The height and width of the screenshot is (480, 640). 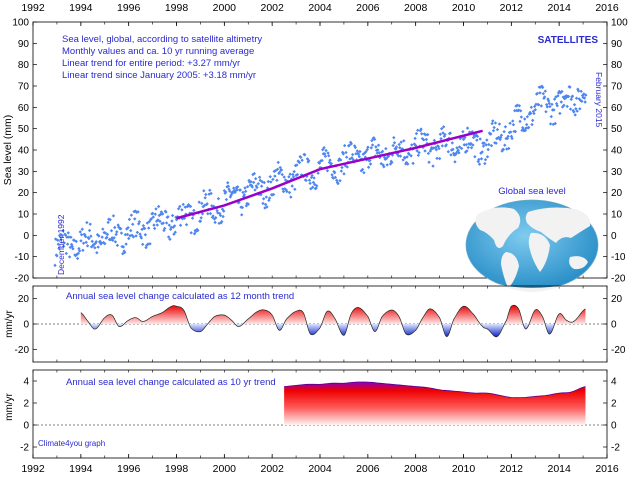 I want to click on top-right-tick-label: -20, so click(x=618, y=279).